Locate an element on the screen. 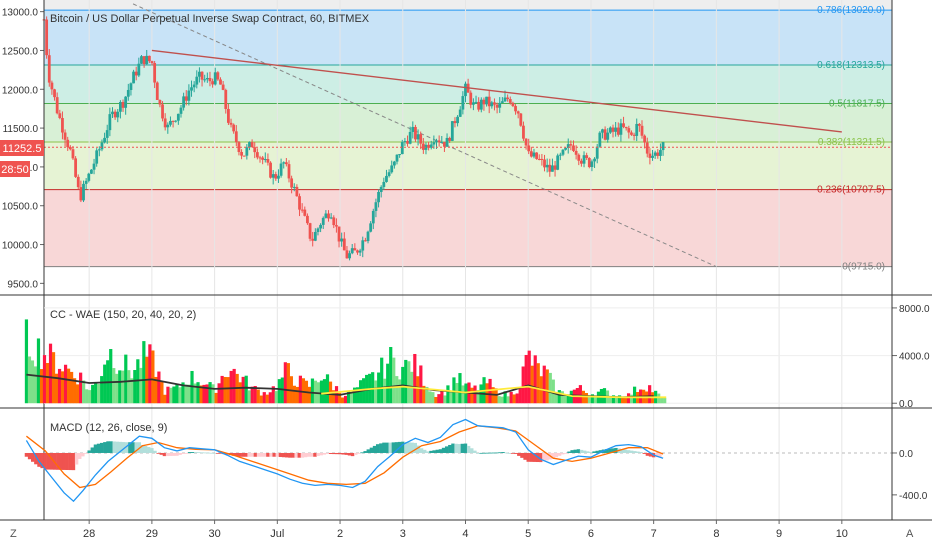 The height and width of the screenshot is (550, 932). time-axis: 28 29 30 Jul 2 3 4 5 6 7 8 9 10 Z A is located at coordinates (466, 529).